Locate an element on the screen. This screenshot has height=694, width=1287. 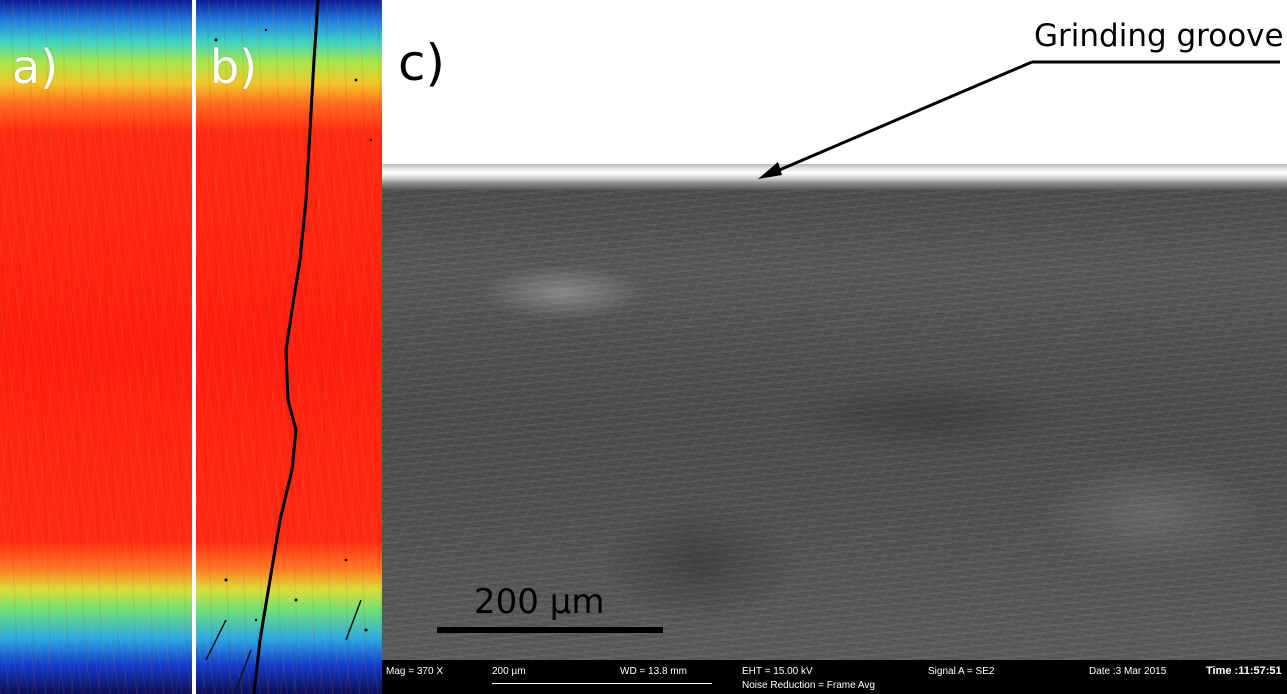
acquisition-date: Date :3 Mar 2015 is located at coordinates (1128, 671).